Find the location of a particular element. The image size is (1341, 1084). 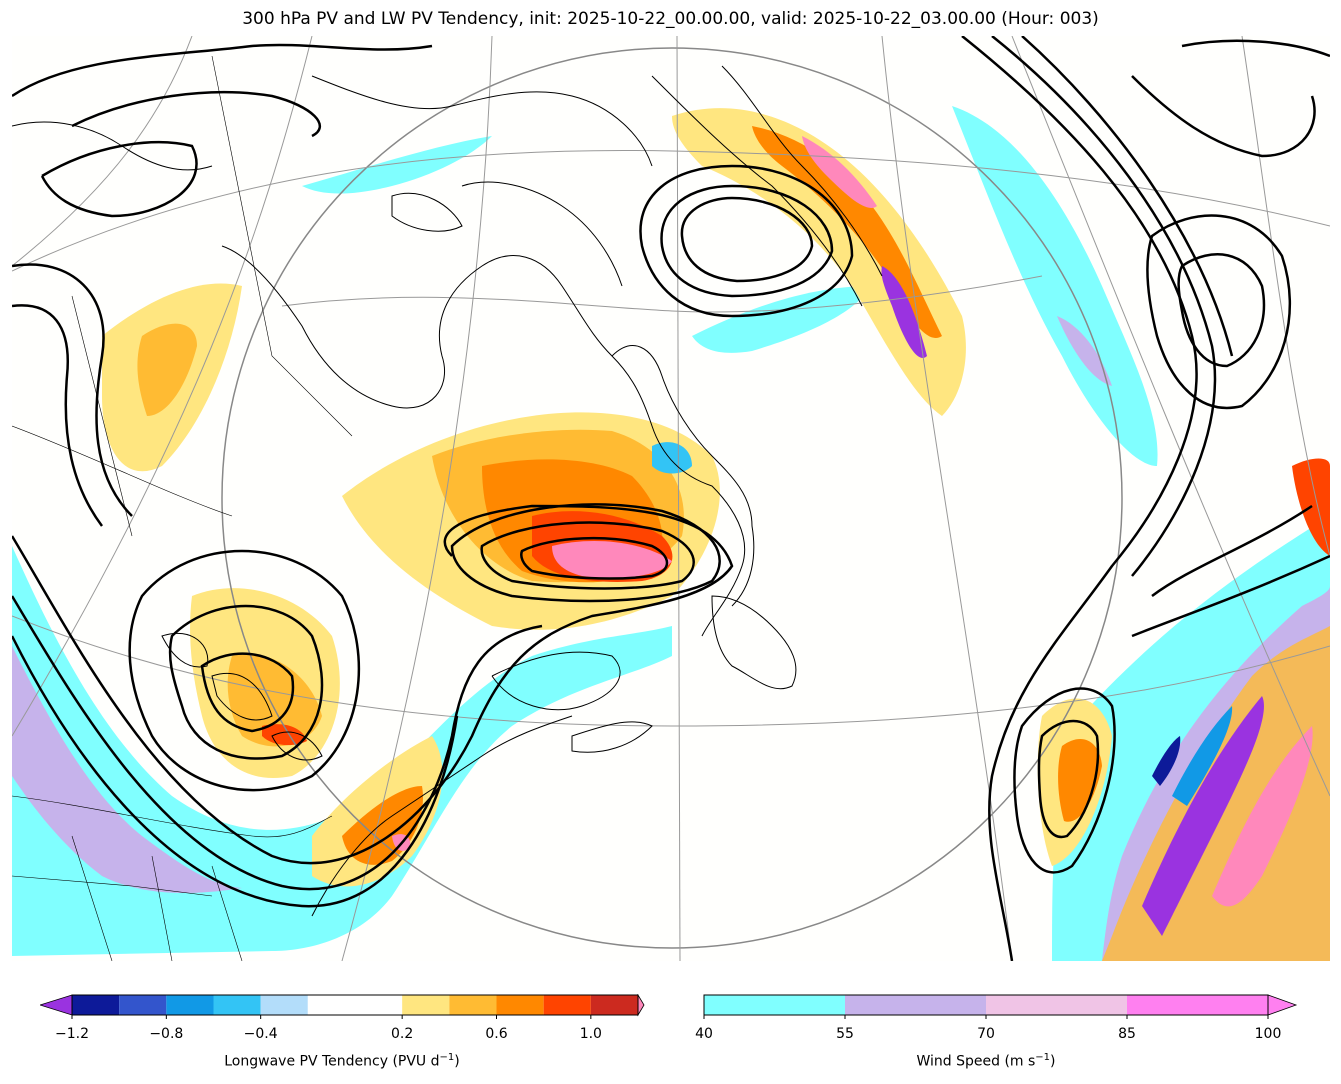

pv-tendency-colorbar-under-triangle is located at coordinates (56, 1005).